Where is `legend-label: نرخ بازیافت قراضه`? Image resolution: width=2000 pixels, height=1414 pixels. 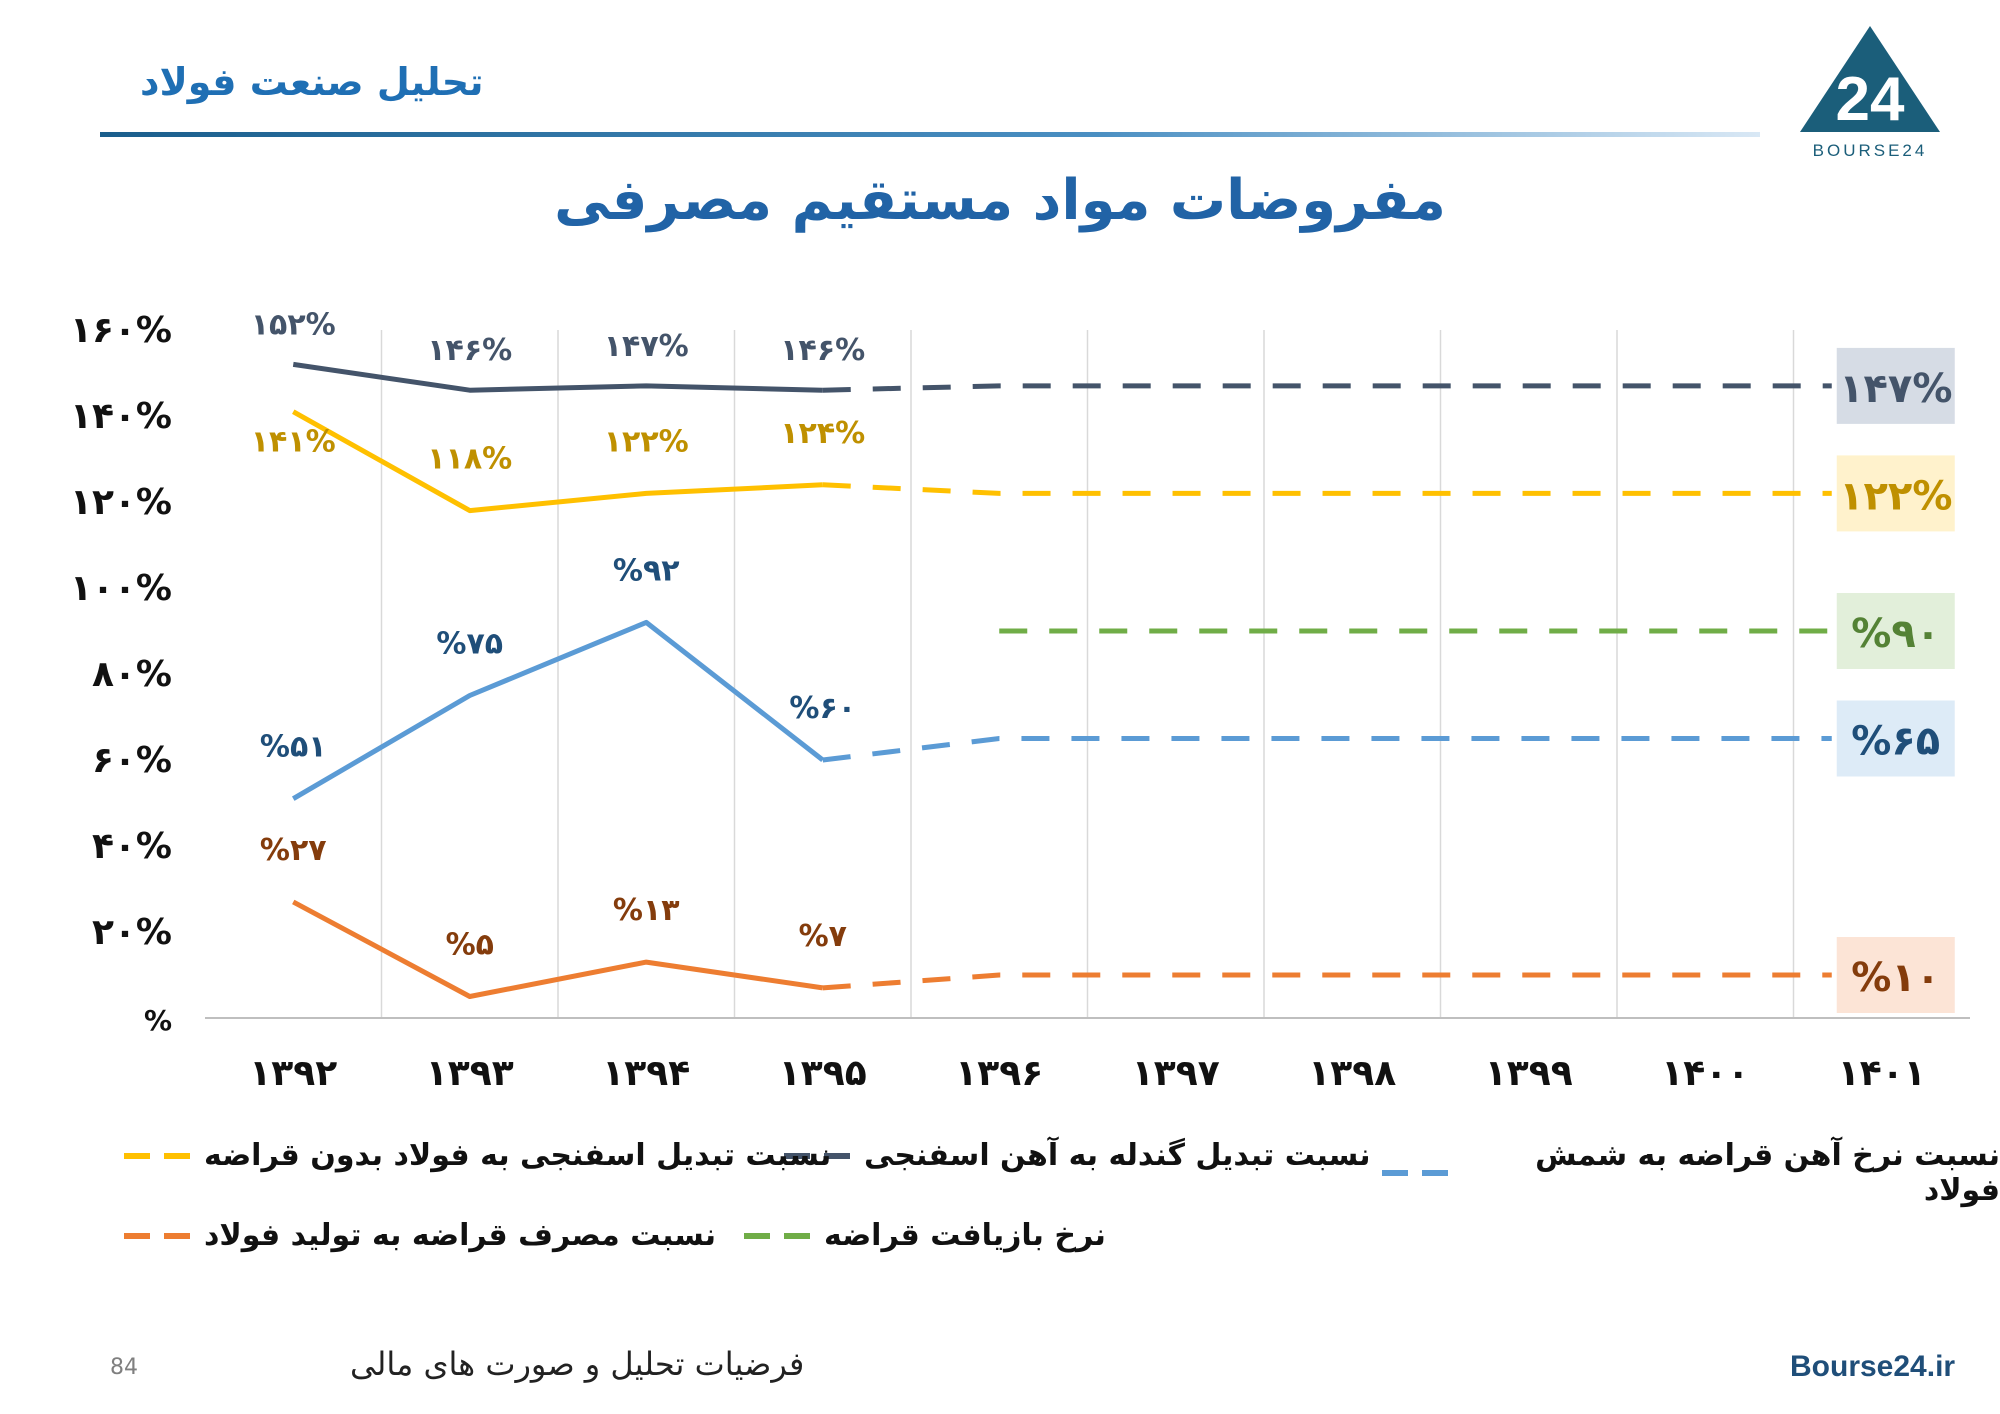
legend-label: نرخ بازیافت قراضه is located at coordinates (965, 1235).